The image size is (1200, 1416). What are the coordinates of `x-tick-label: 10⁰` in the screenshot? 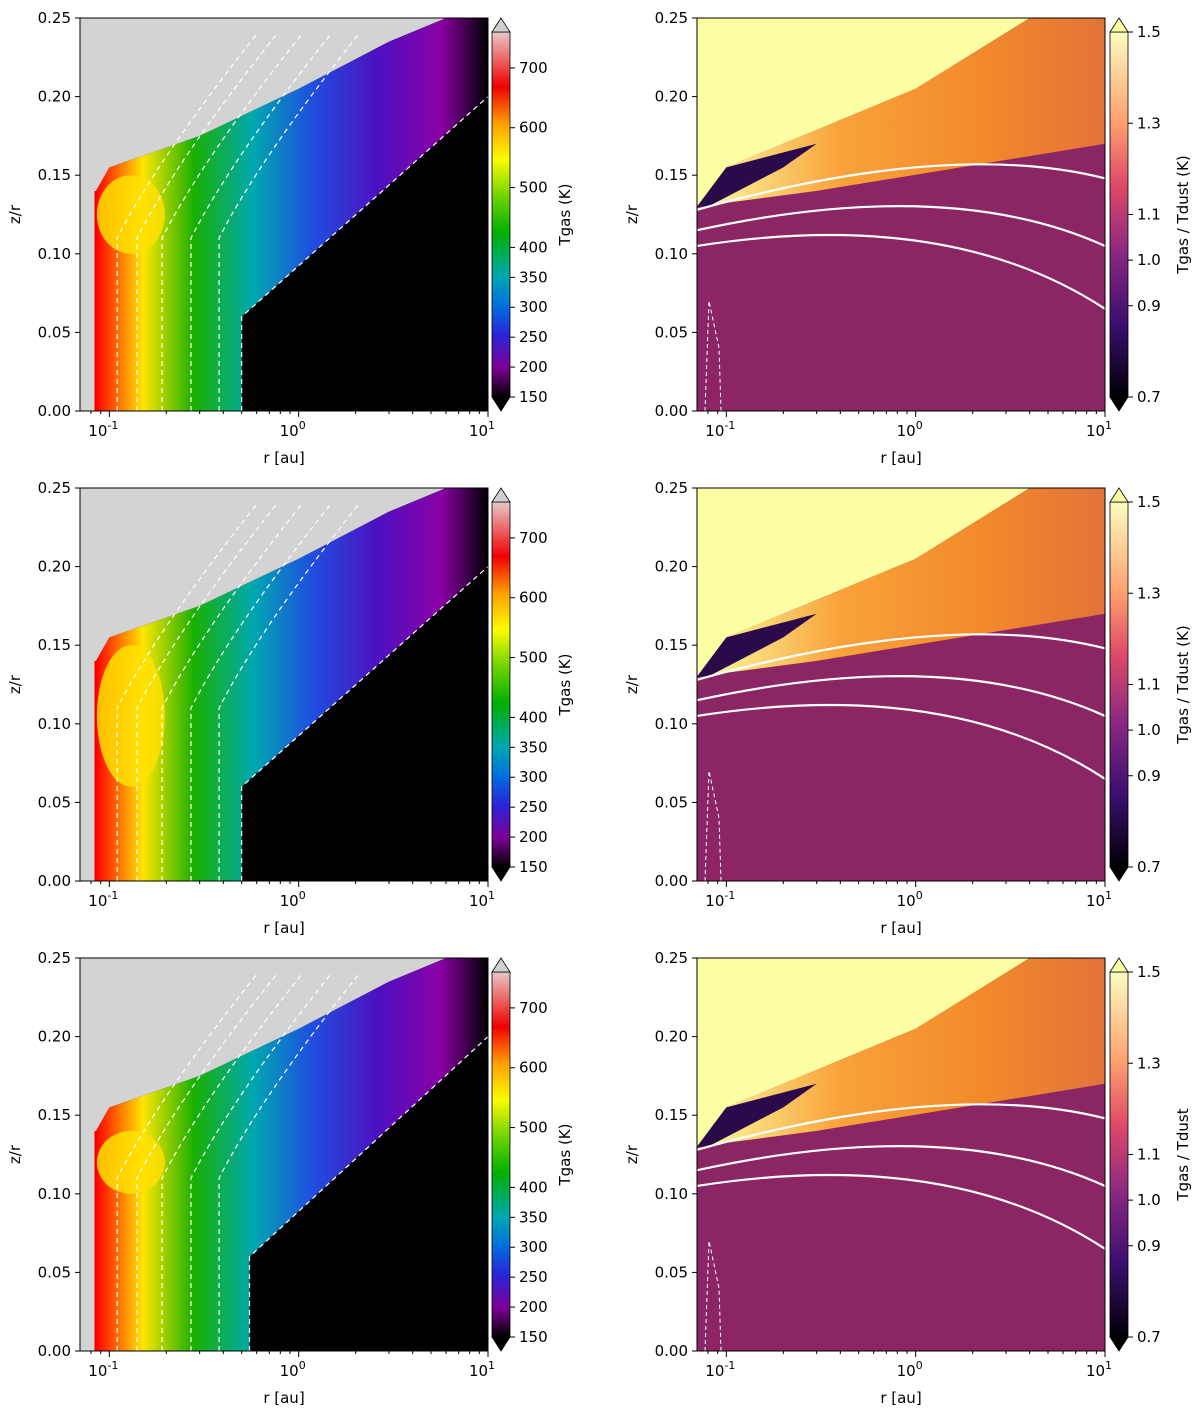 It's located at (293, 1369).